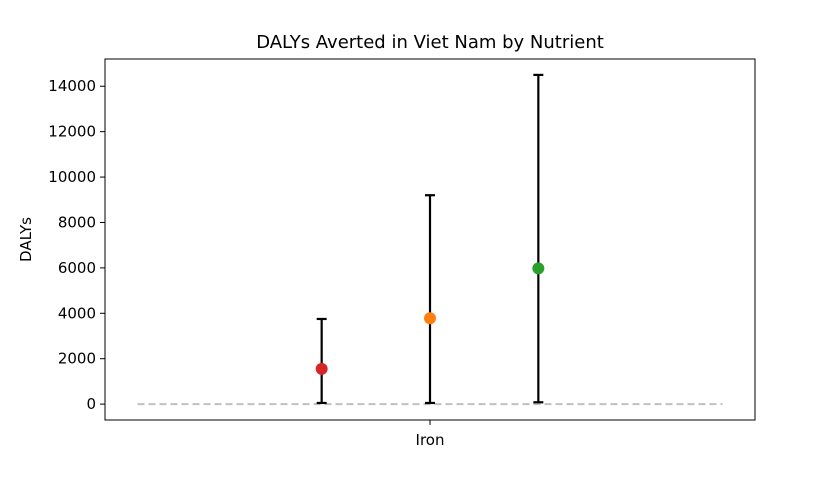  I want to click on y-tick-label: 4000, so click(77, 313).